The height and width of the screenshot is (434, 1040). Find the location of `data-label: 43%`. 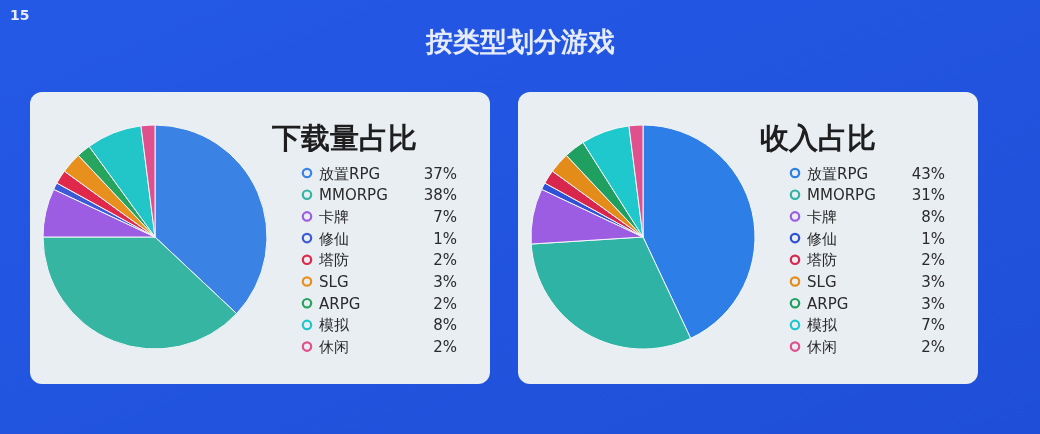

data-label: 43% is located at coordinates (928, 173).